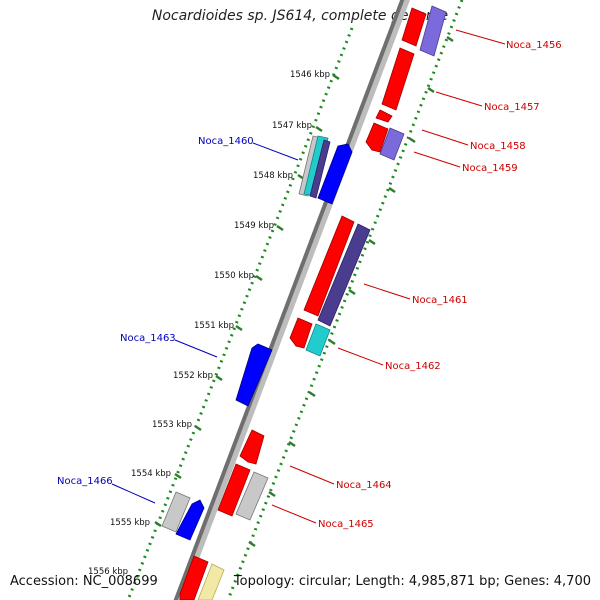  What do you see at coordinates (301, 333) in the screenshot?
I see `gene-noca-1462-red` at bounding box center [301, 333].